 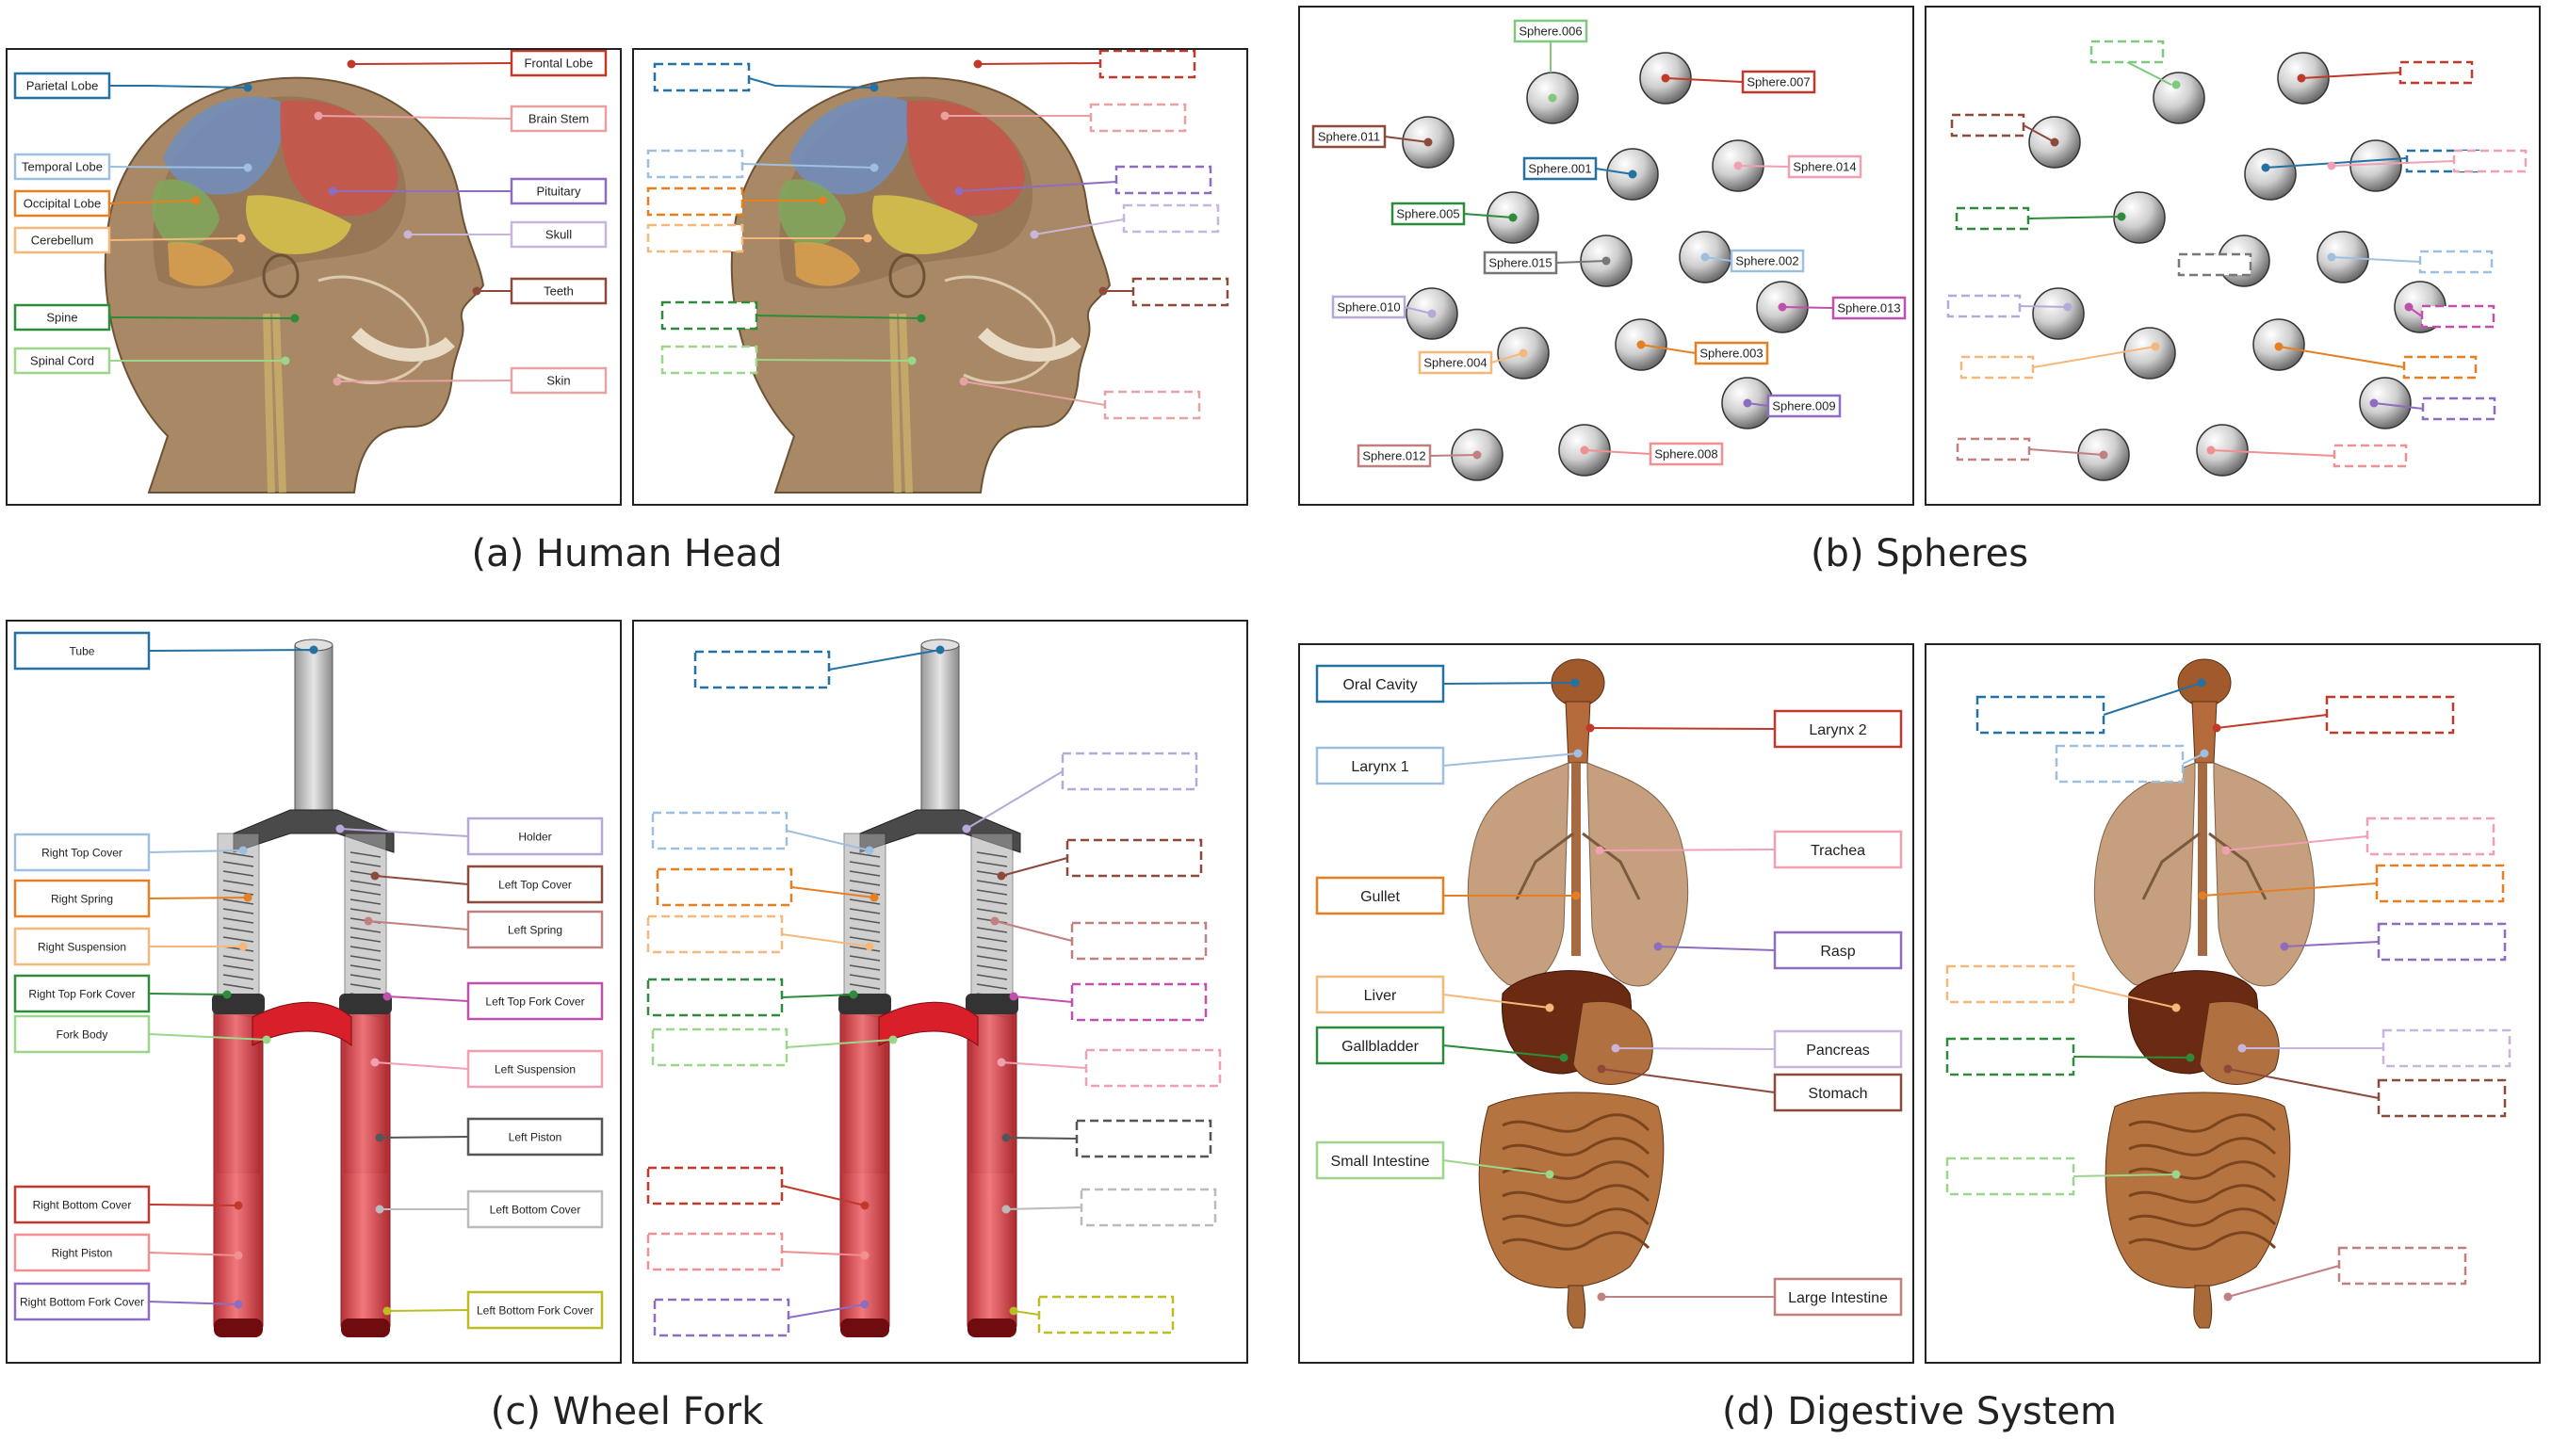 I want to click on placeholder-dot-tube, so click(x=940, y=650).